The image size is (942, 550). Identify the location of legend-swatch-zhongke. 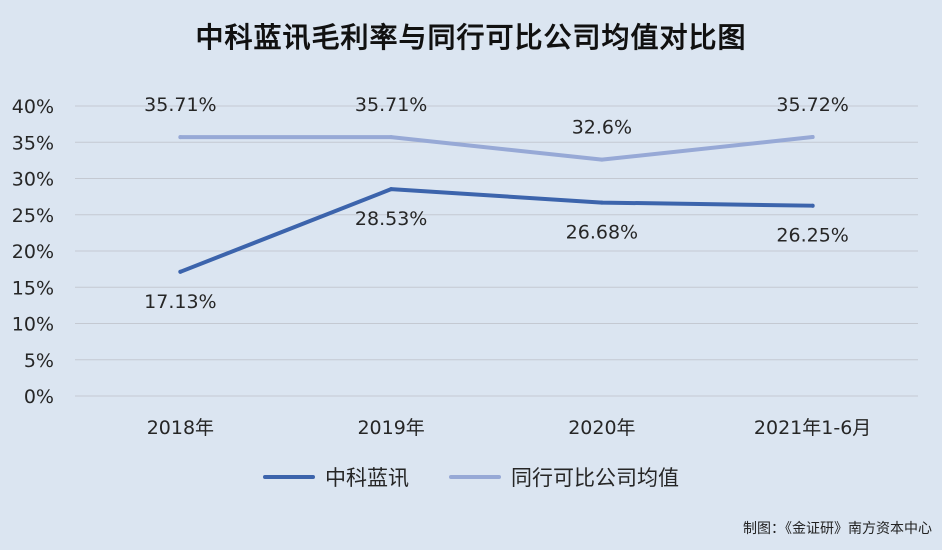
(289, 477).